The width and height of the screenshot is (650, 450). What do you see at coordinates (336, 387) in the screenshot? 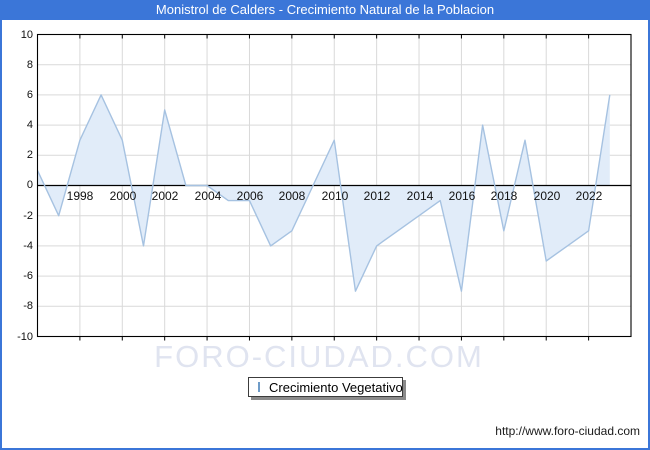
I see `legend-label: Crecimiento Vegetativo` at bounding box center [336, 387].